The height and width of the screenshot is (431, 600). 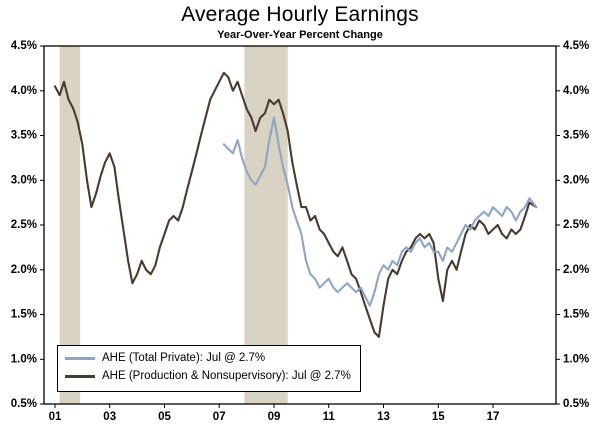 What do you see at coordinates (109, 417) in the screenshot?
I see `x-tick-label: 03` at bounding box center [109, 417].